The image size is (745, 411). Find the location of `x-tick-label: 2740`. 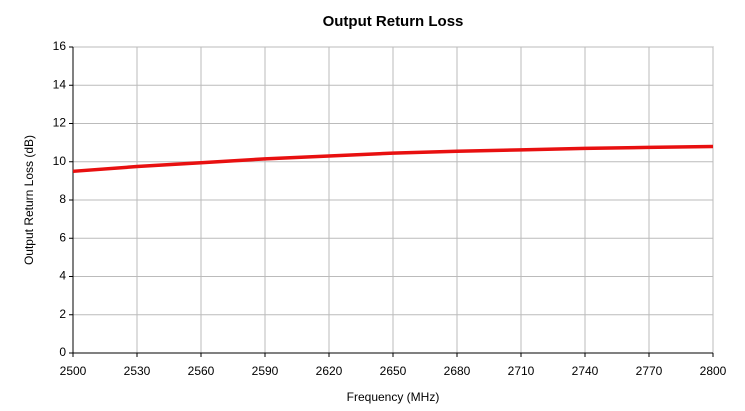

x-tick-label: 2740 is located at coordinates (585, 371).